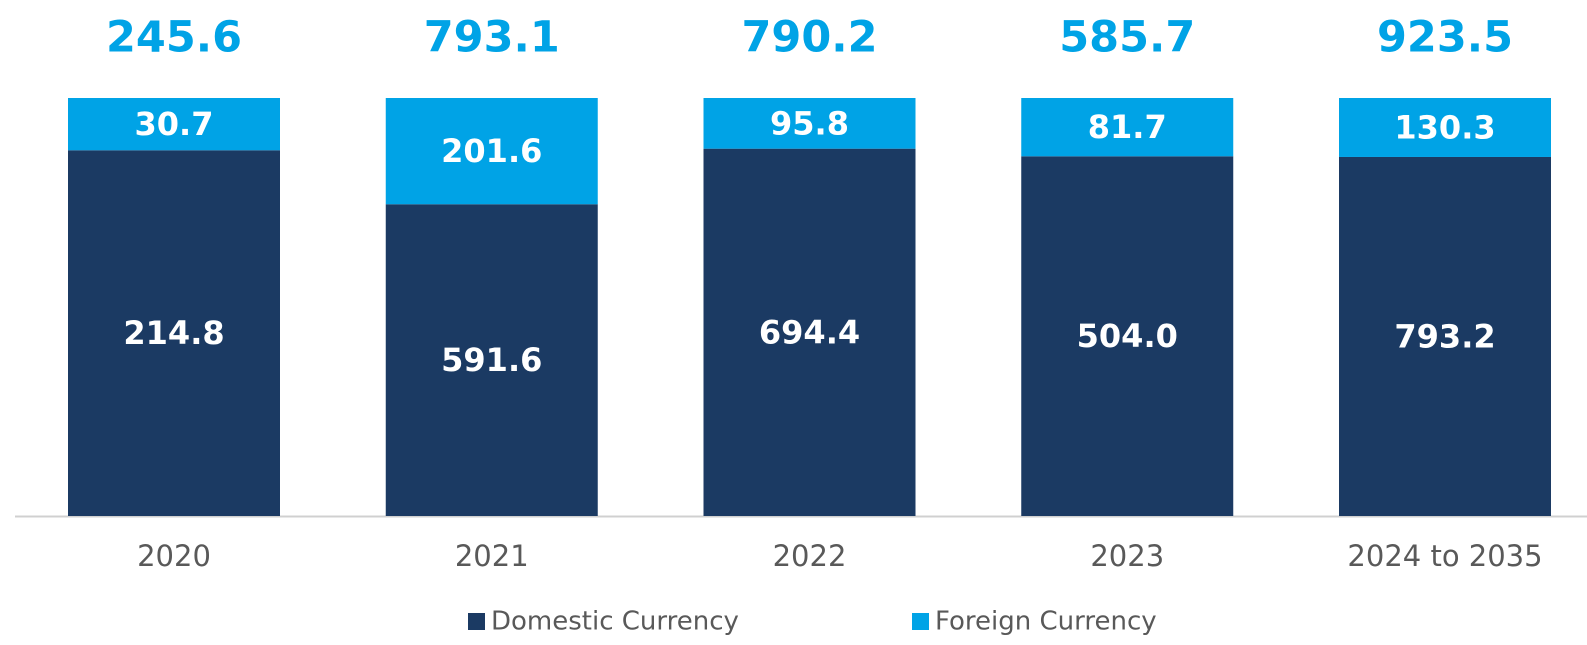 The width and height of the screenshot is (1587, 645). I want to click on segment-label: 793.2, so click(1444, 336).